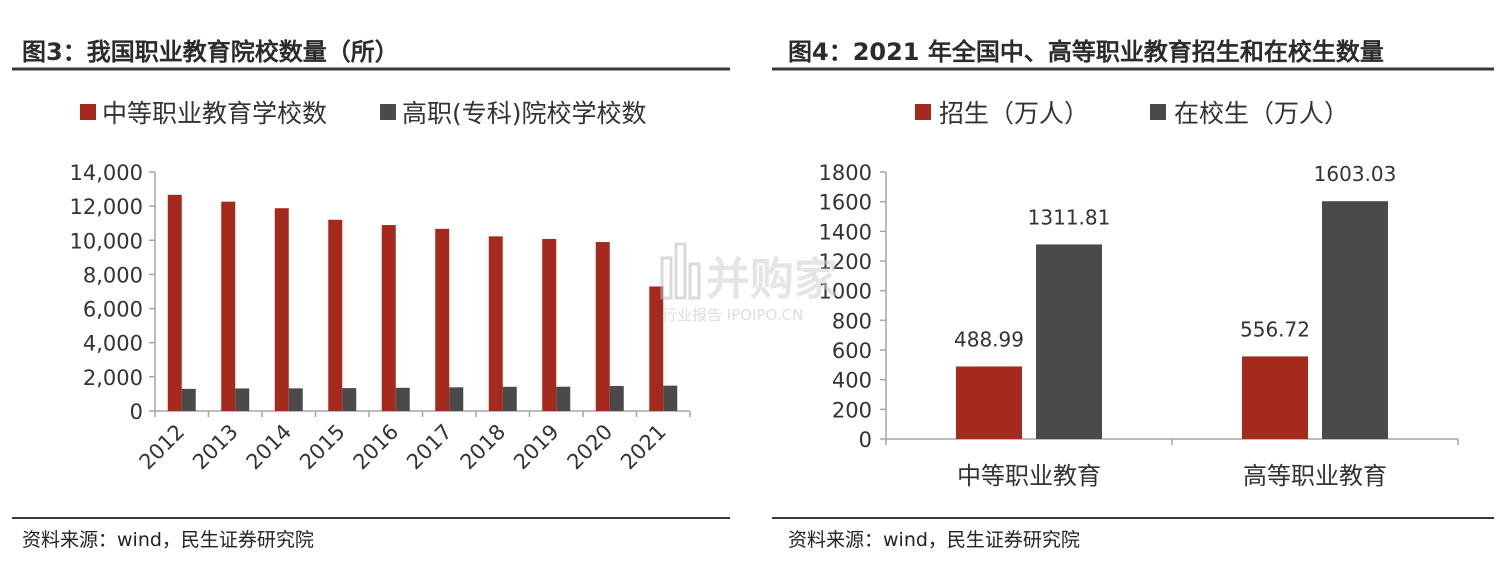  What do you see at coordinates (852, 321) in the screenshot?
I see `chart-4-y-tick-label: 800` at bounding box center [852, 321].